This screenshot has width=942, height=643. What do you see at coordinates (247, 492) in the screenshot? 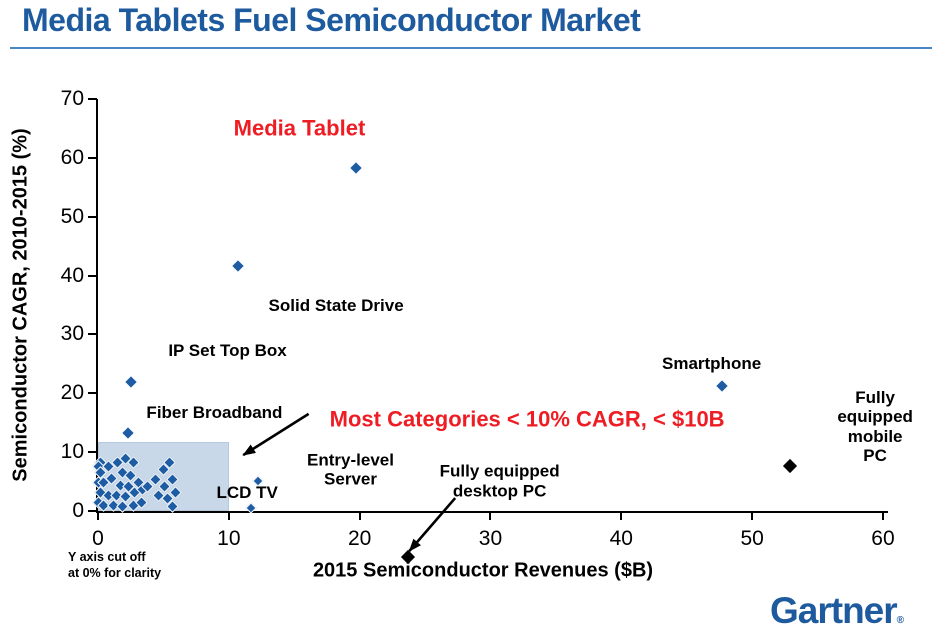
I see `point-label-lcd-tv: LCD TV` at bounding box center [247, 492].